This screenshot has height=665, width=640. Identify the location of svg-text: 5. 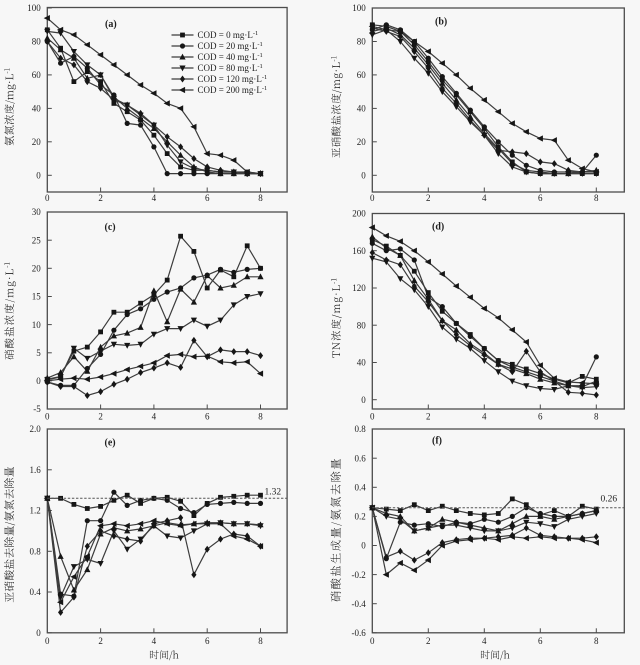
(38, 353).